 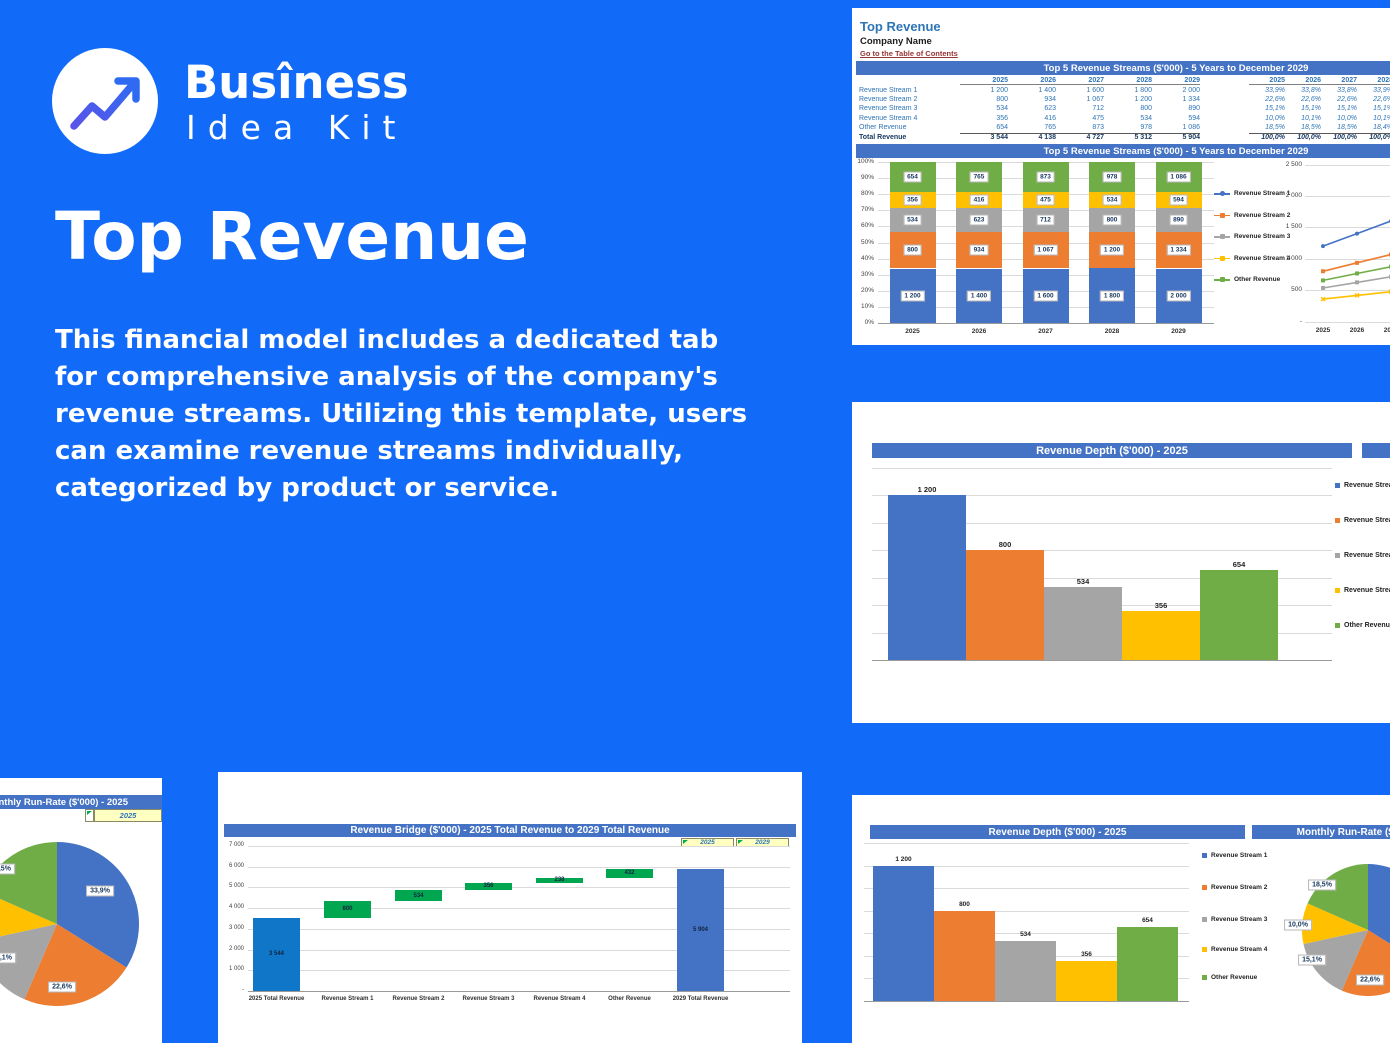 What do you see at coordinates (1128, 81) in the screenshot?
I see `year-header: 2028` at bounding box center [1128, 81].